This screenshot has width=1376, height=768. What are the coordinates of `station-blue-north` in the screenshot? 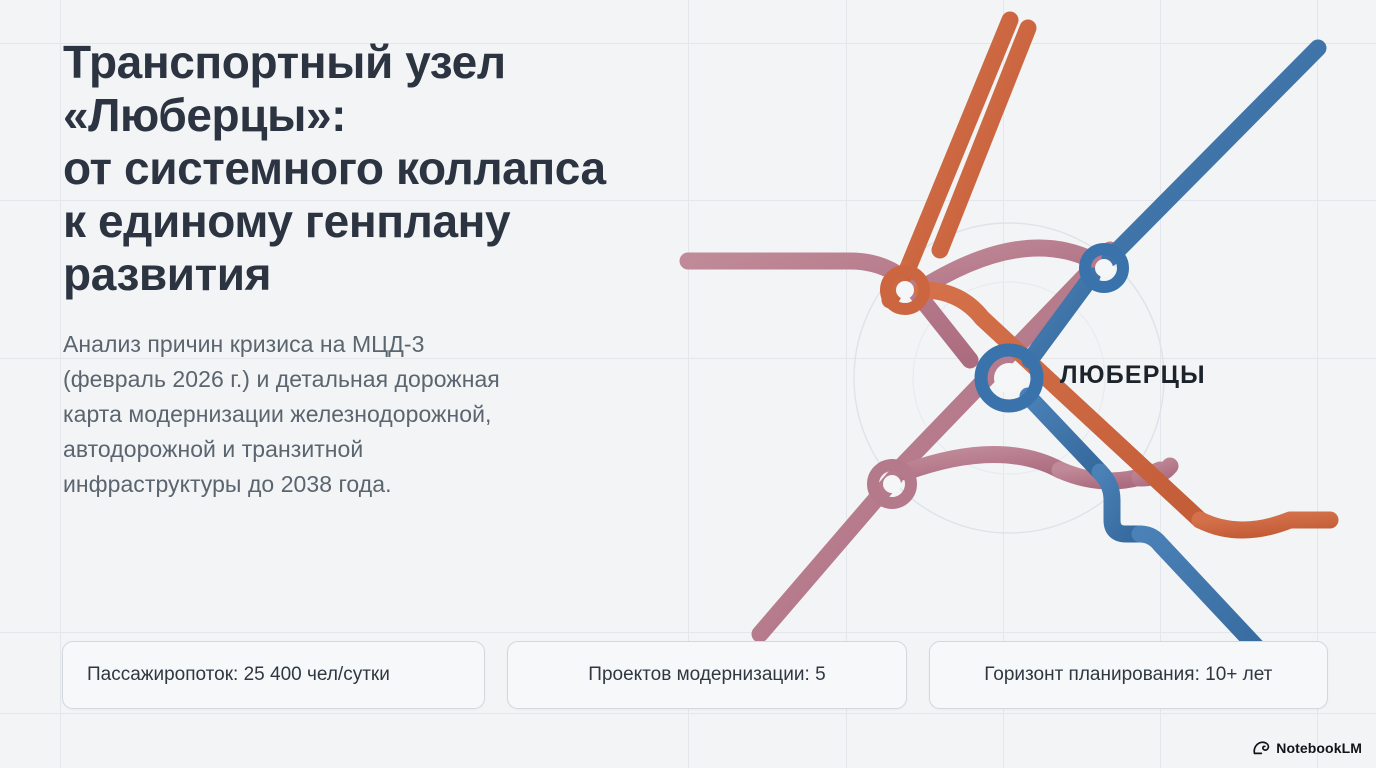 It's located at (1104, 268).